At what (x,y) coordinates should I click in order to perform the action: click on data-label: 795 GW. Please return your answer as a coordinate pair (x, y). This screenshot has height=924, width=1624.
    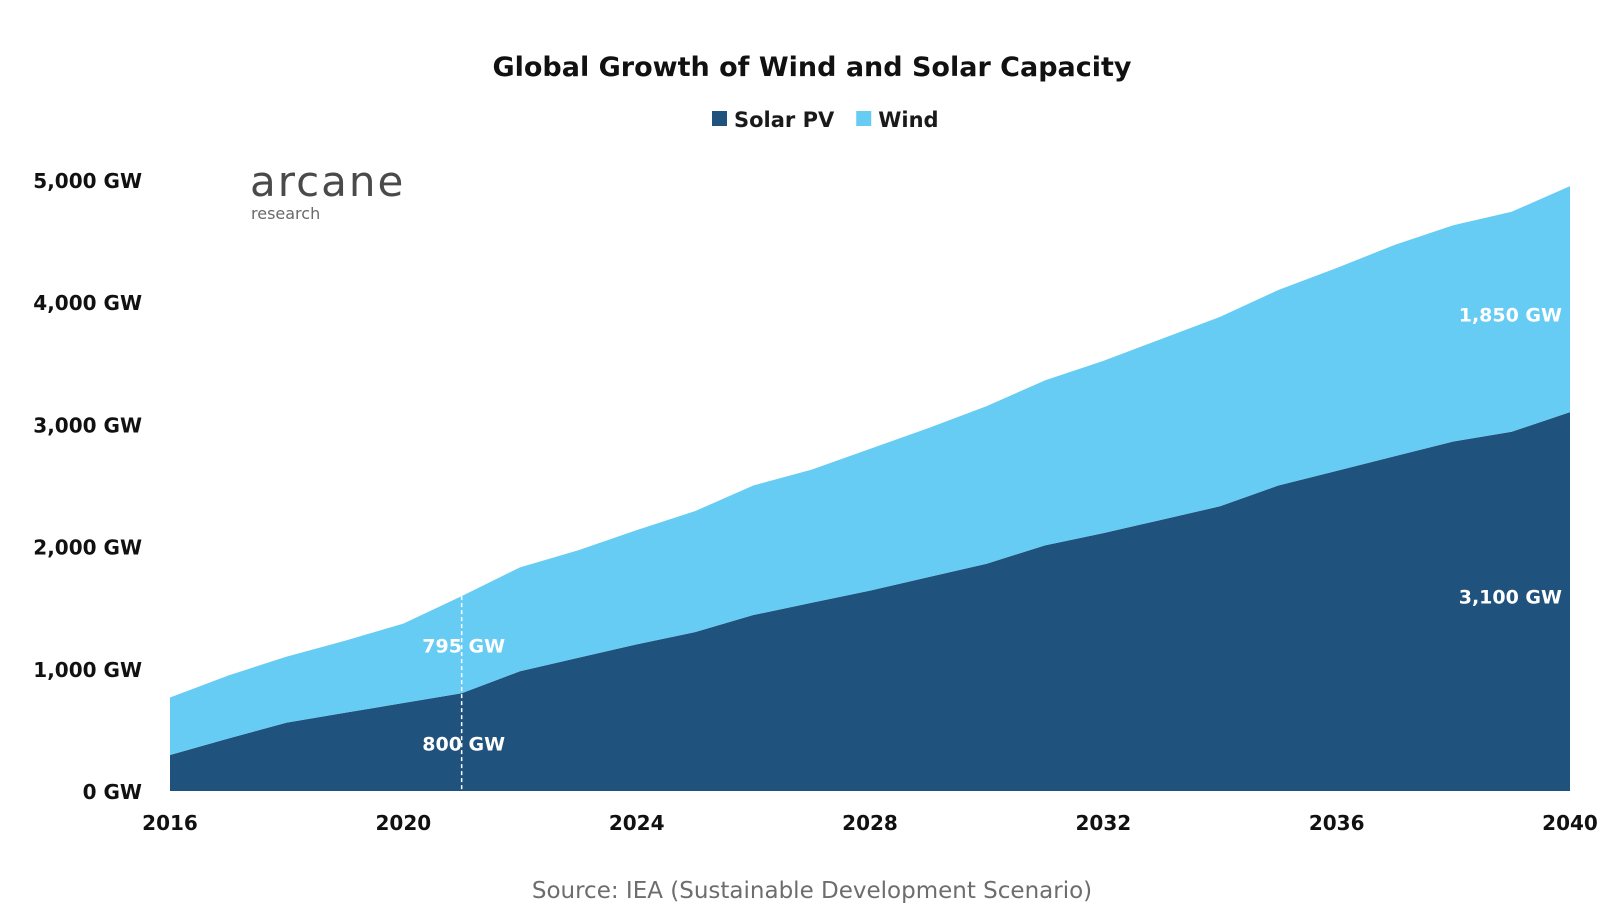
    Looking at the image, I should click on (463, 647).